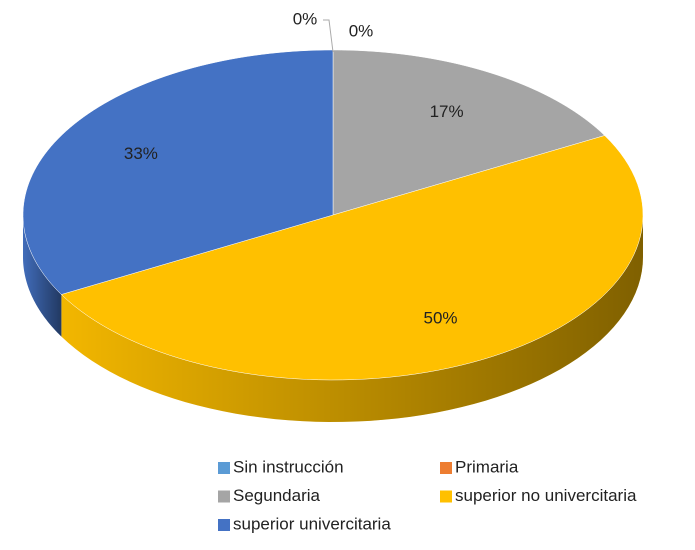 Image resolution: width=695 pixels, height=550 pixels. I want to click on legend-label: Primaria, so click(487, 466).